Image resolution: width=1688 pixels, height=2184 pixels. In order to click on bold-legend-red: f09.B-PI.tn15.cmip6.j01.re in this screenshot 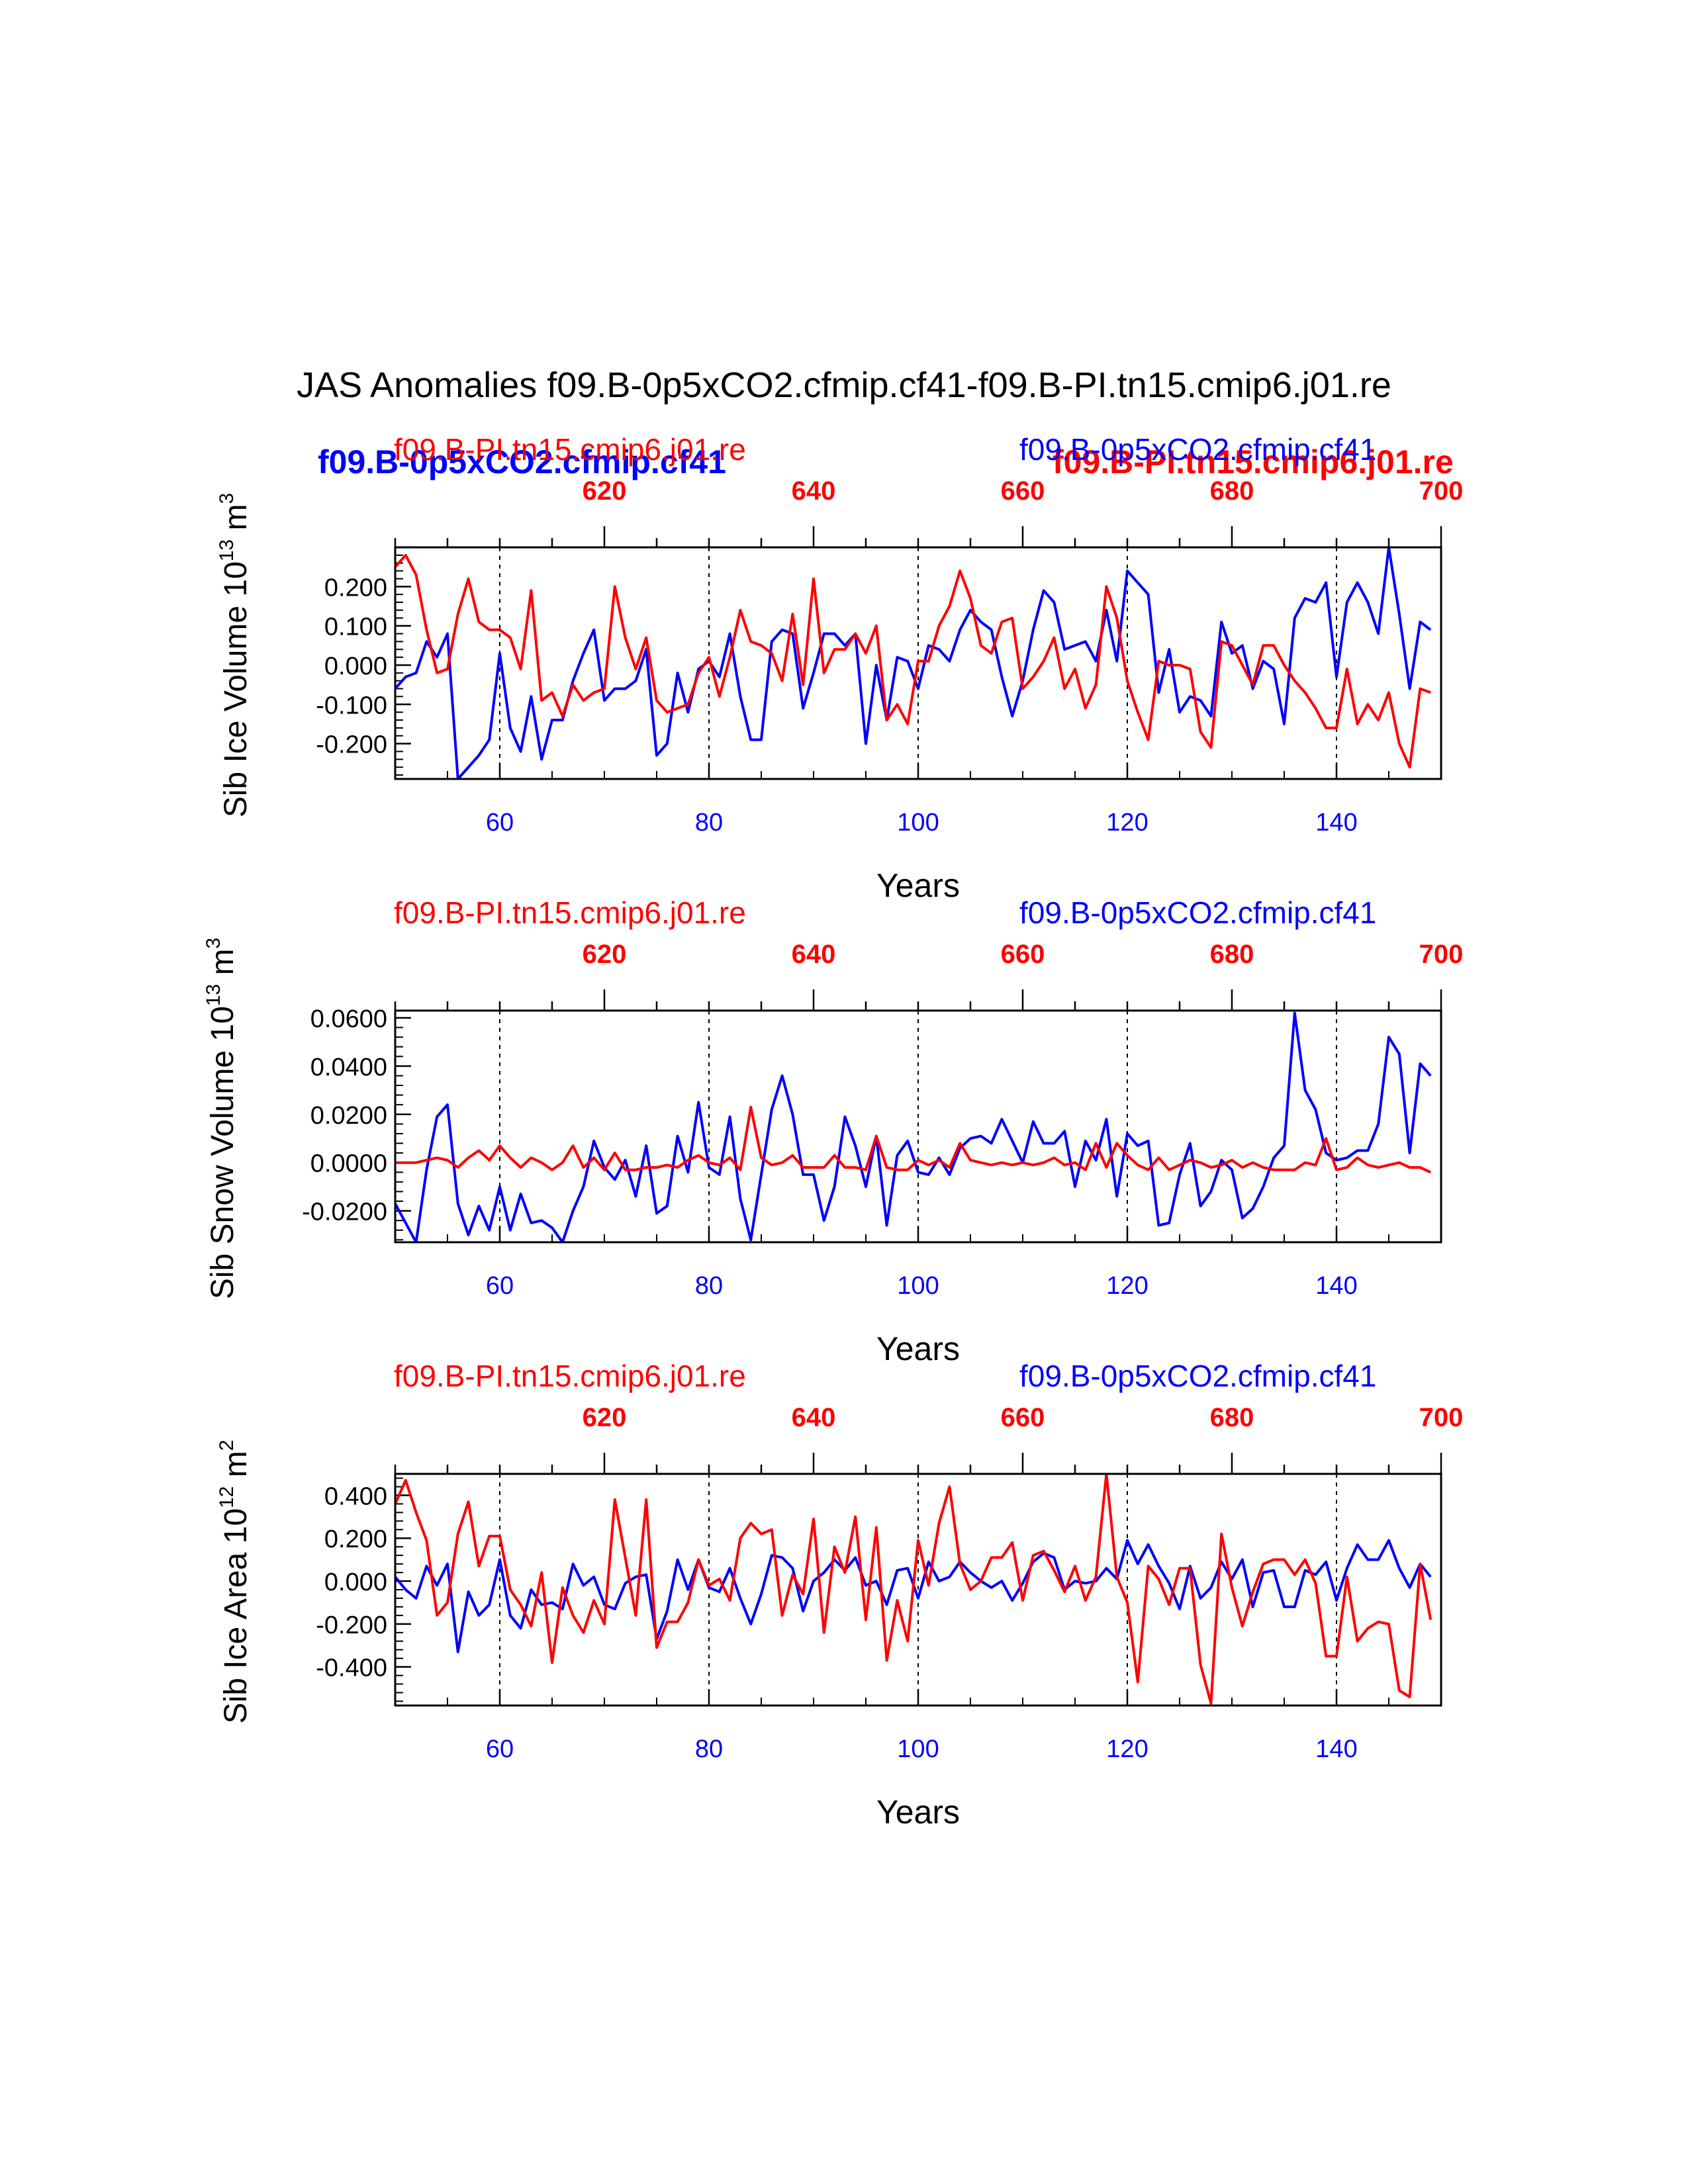, I will do `click(1253, 461)`.